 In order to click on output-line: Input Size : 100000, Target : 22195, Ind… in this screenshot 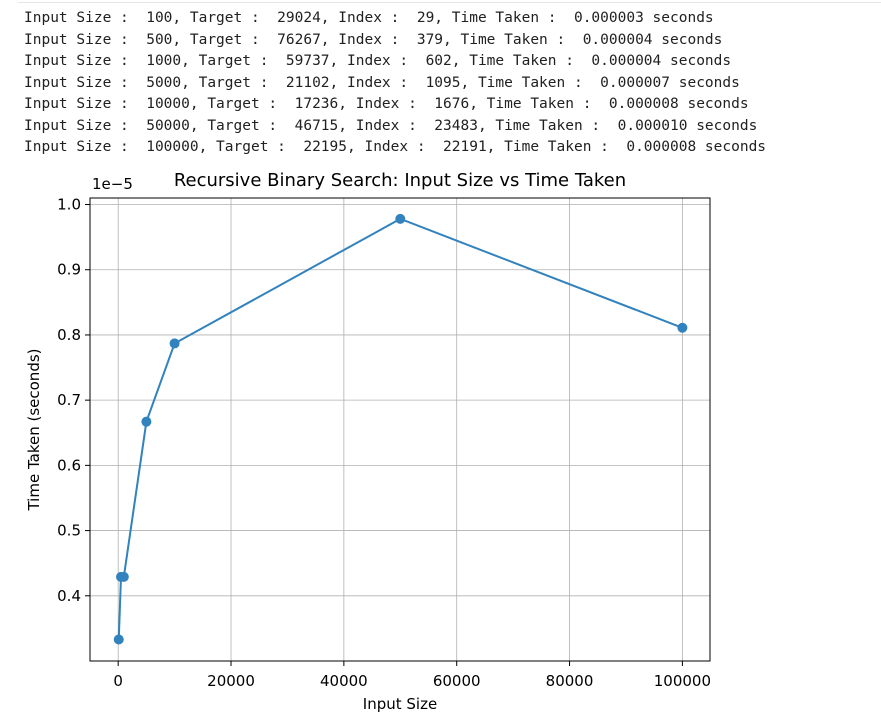, I will do `click(395, 147)`.